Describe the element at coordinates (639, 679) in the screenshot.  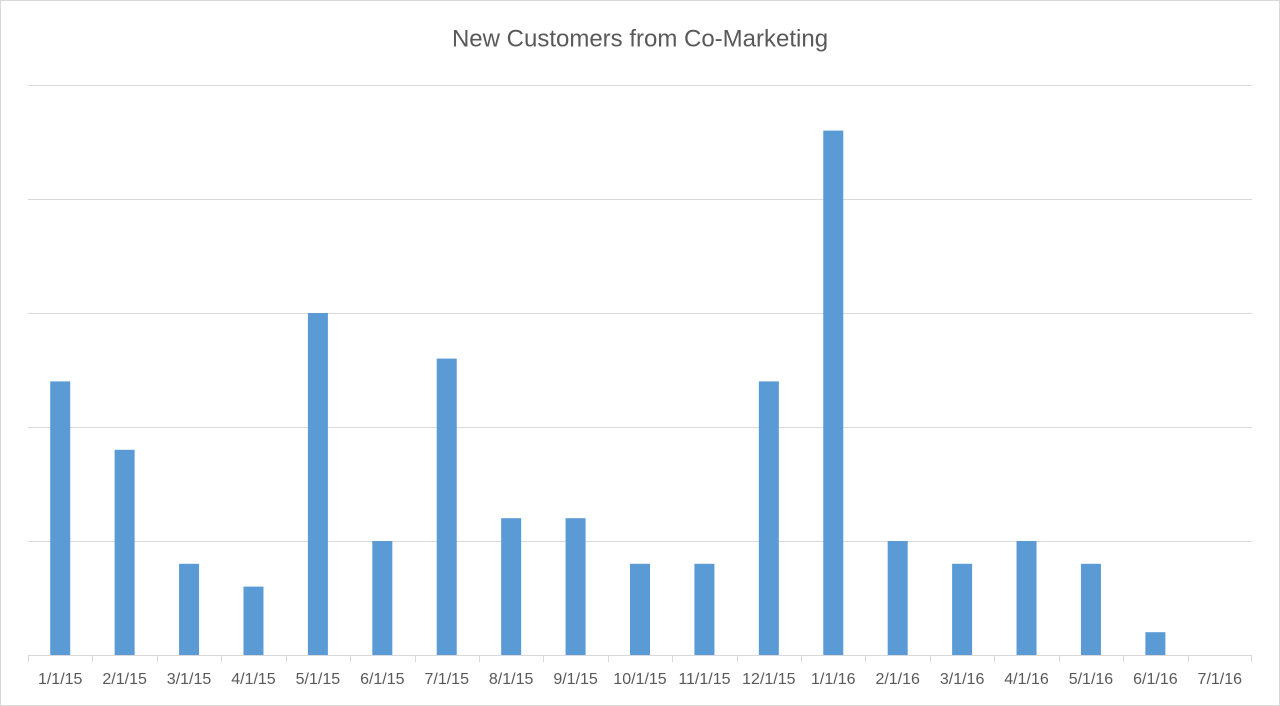
I see `x-tick-label: 10/1/15` at that location.